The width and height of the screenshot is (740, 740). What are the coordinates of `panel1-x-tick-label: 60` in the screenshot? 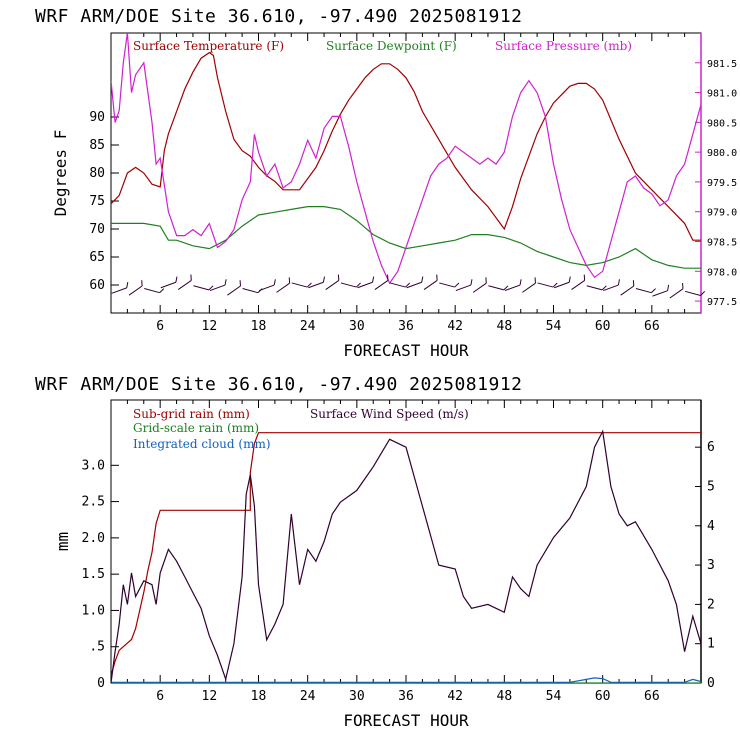 It's located at (603, 326).